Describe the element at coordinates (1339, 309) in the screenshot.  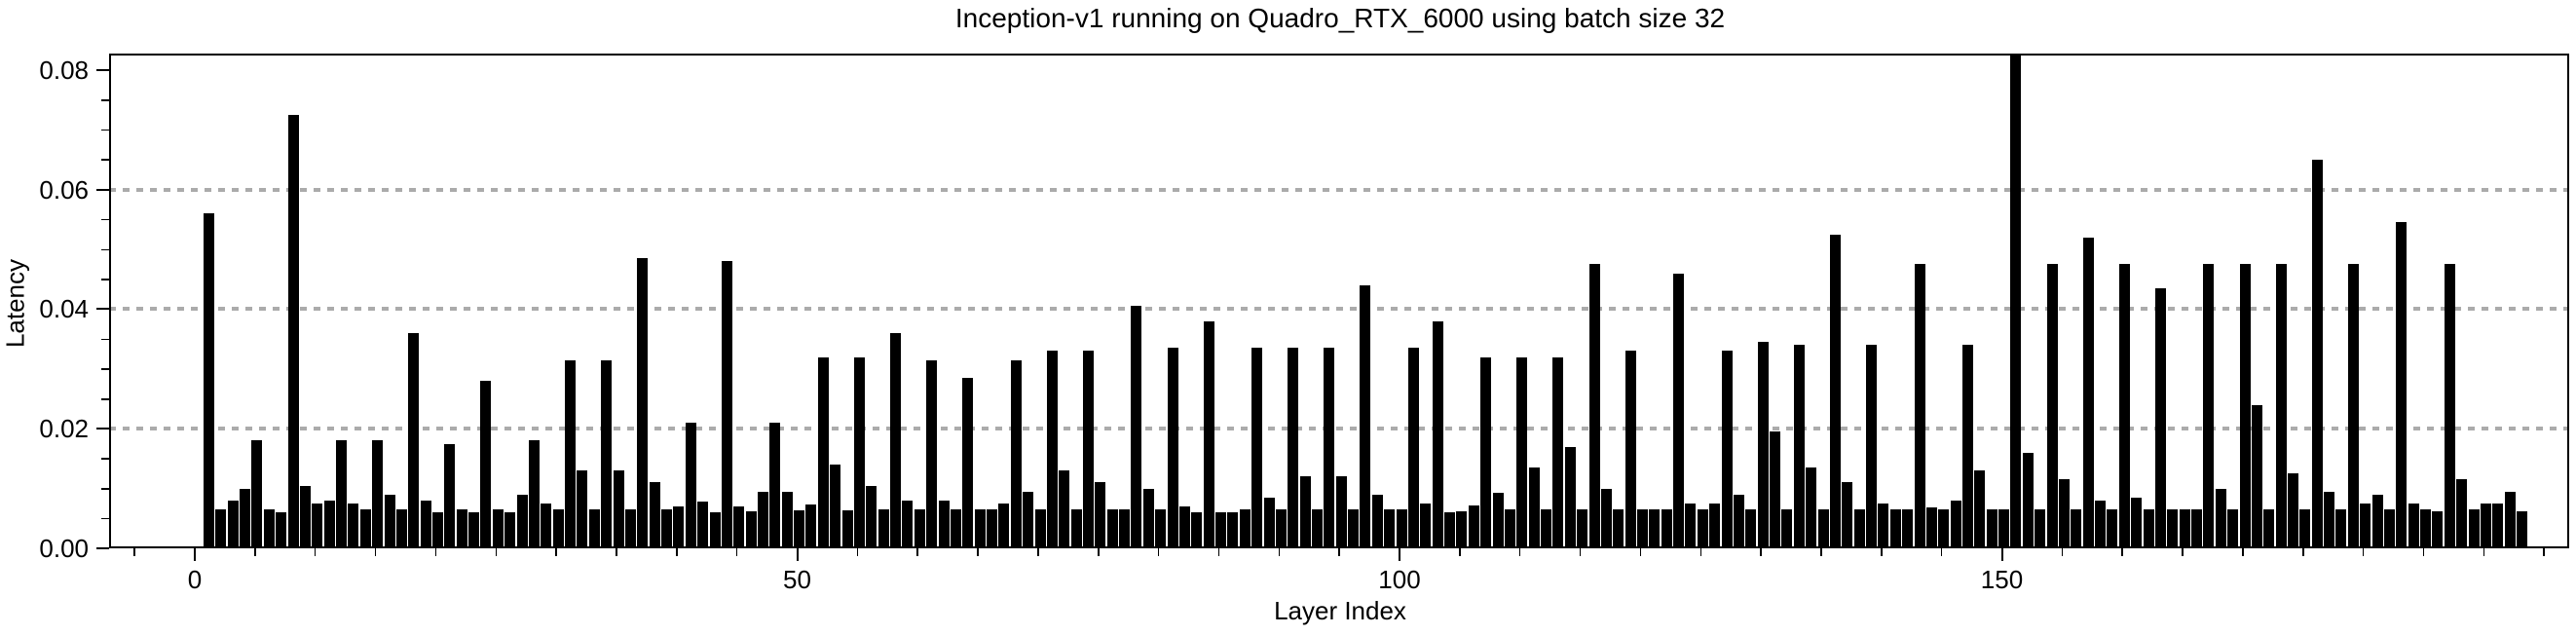
I see `gridline-y-0.04` at that location.